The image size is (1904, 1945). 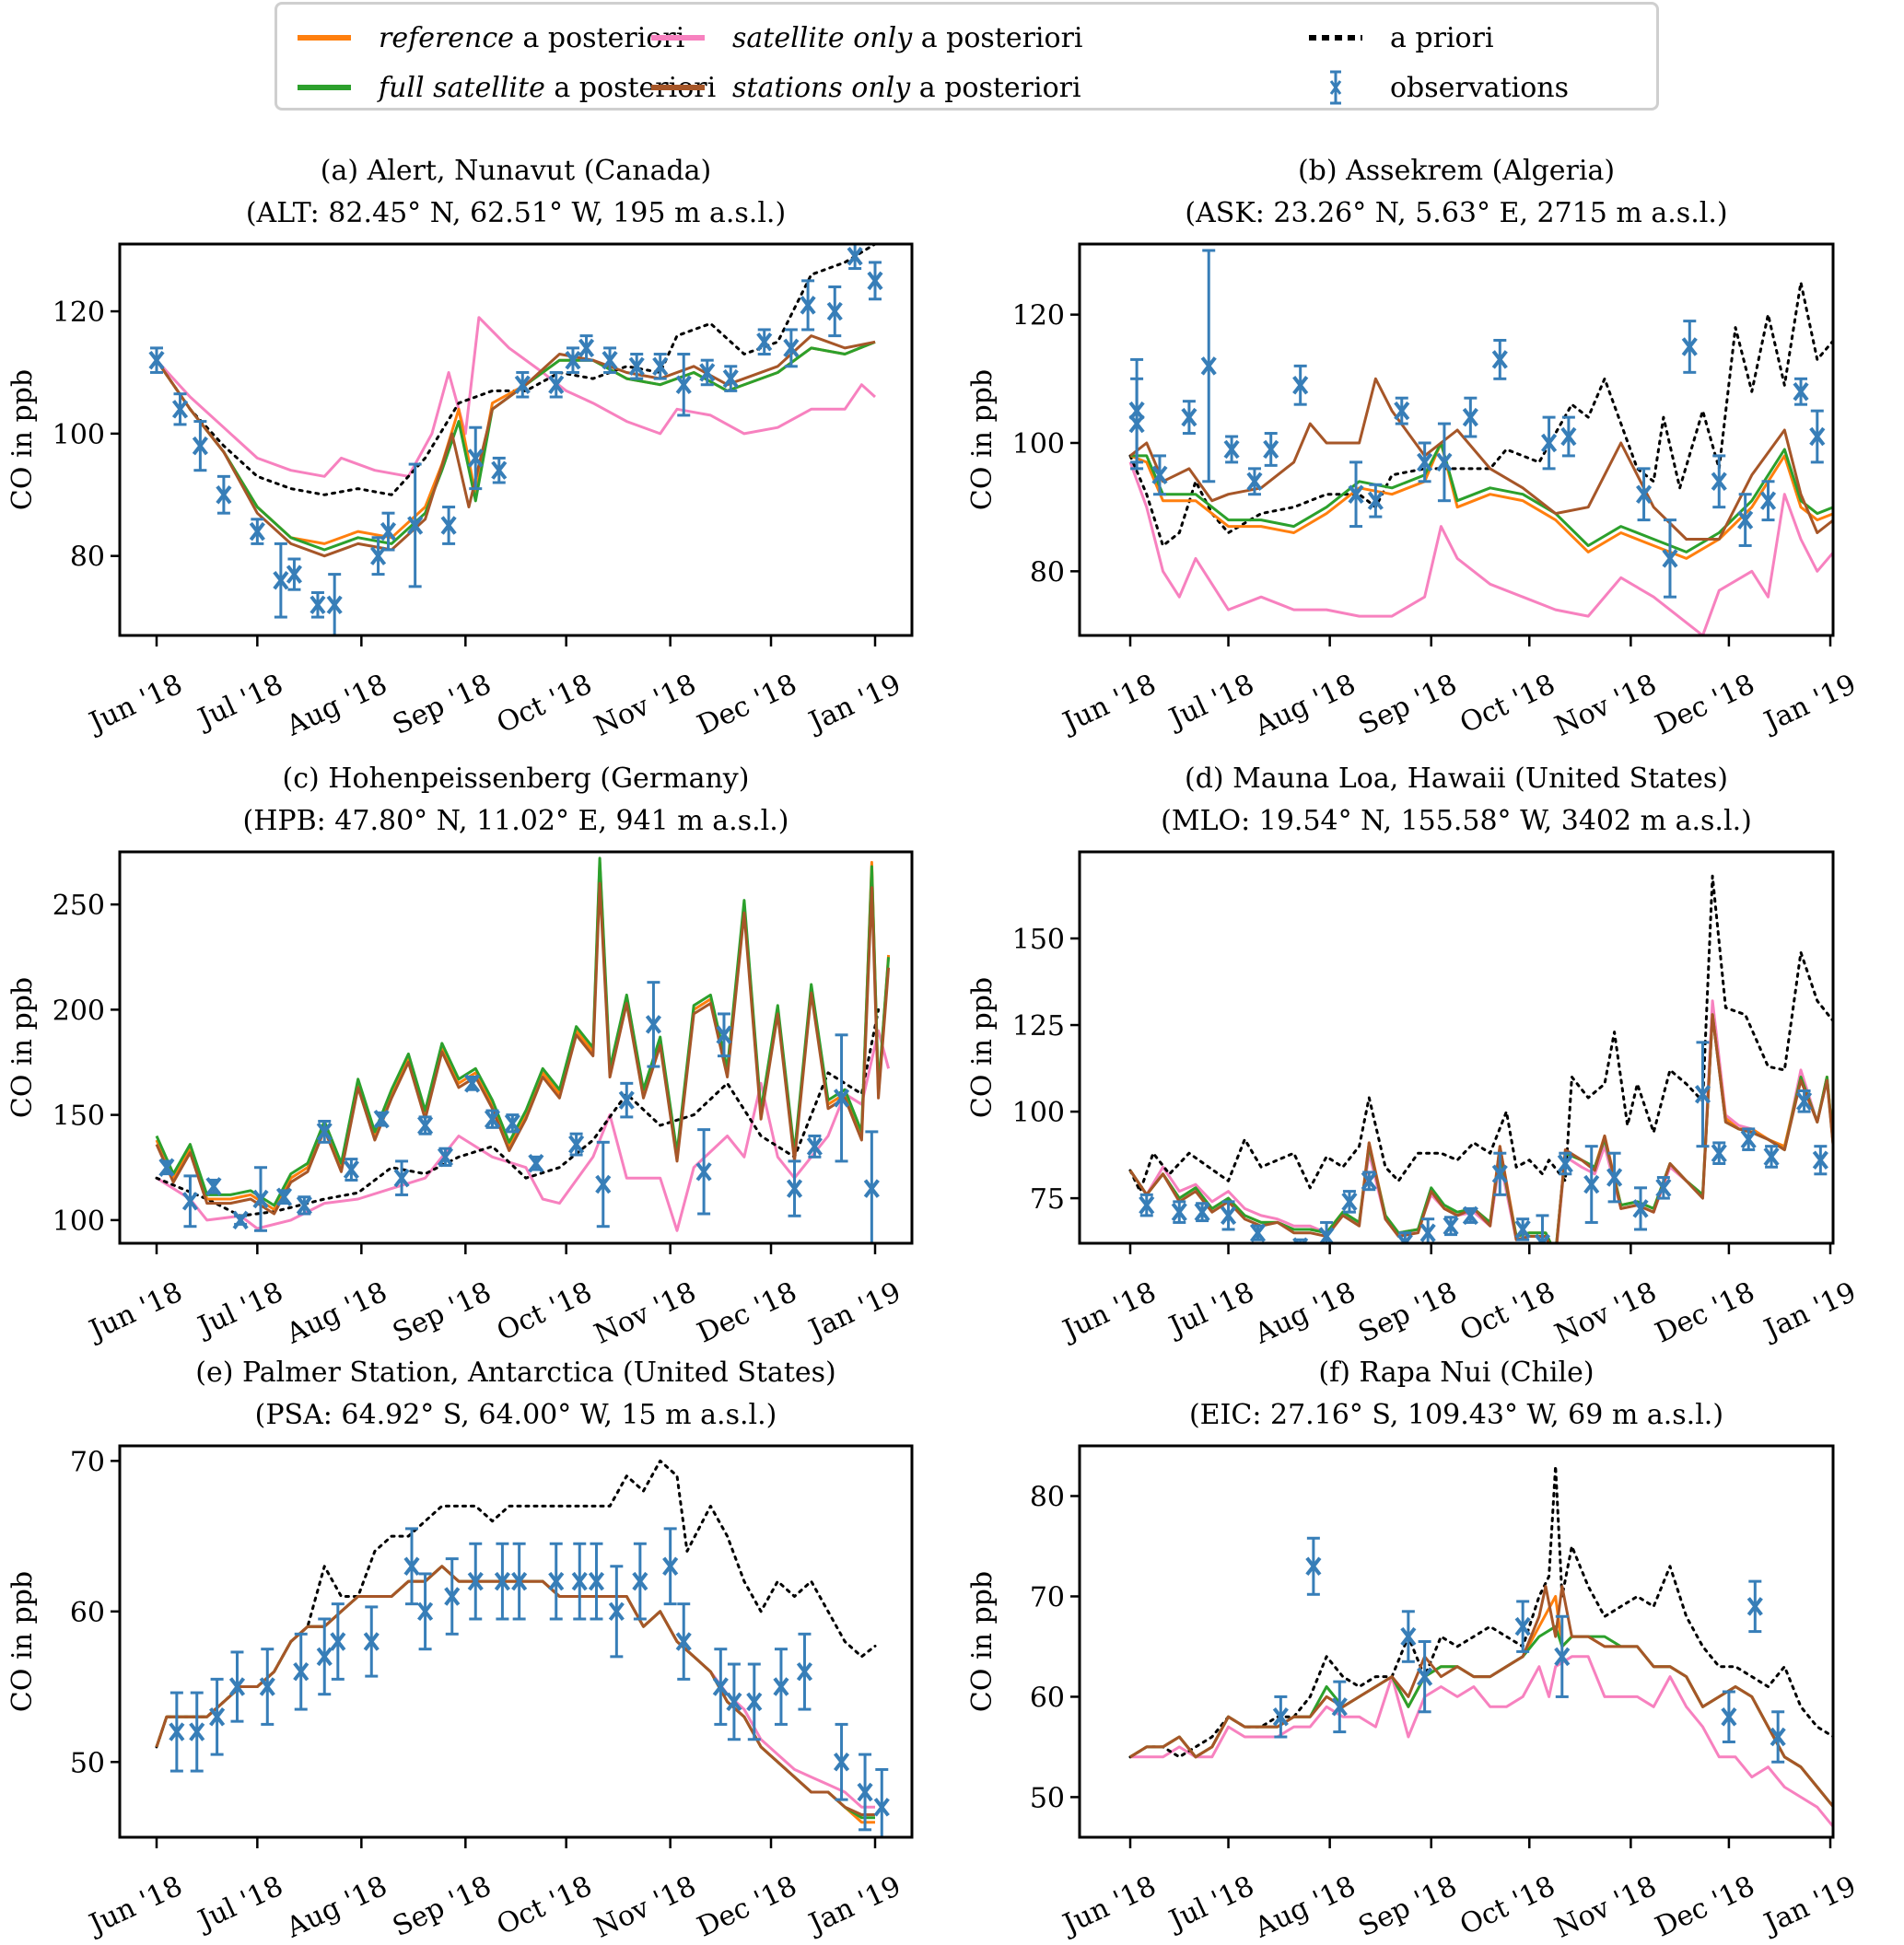 I want to click on panel-title: (a) Alert, Nunavut (Canada), so click(x=516, y=171).